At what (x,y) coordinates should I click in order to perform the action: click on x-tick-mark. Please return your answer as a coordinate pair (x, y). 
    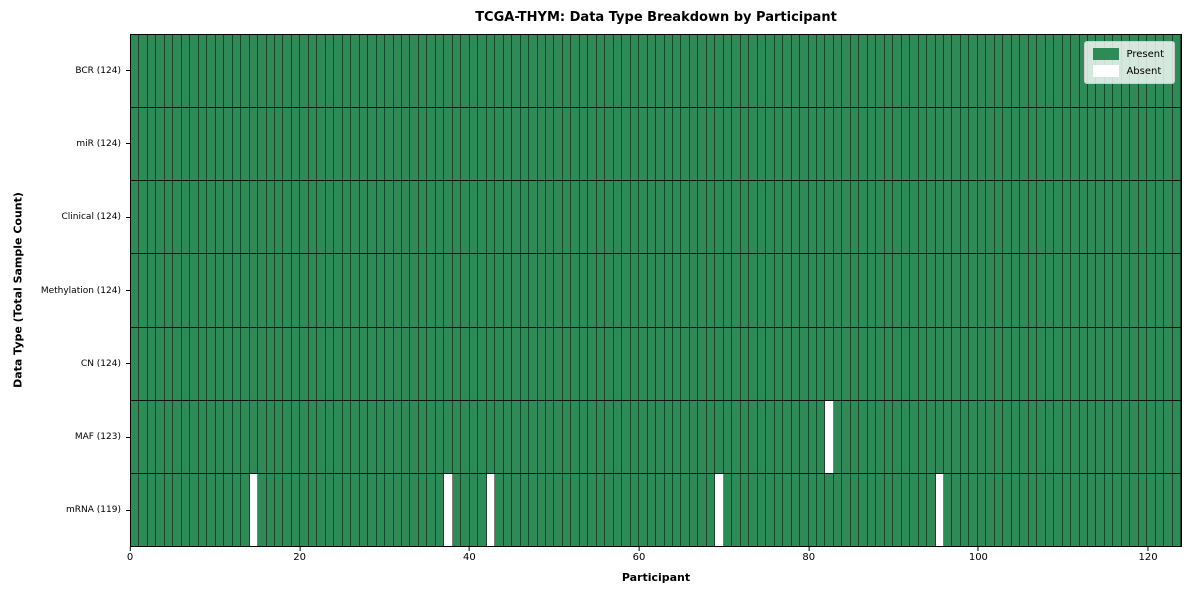
    Looking at the image, I should click on (130, 549).